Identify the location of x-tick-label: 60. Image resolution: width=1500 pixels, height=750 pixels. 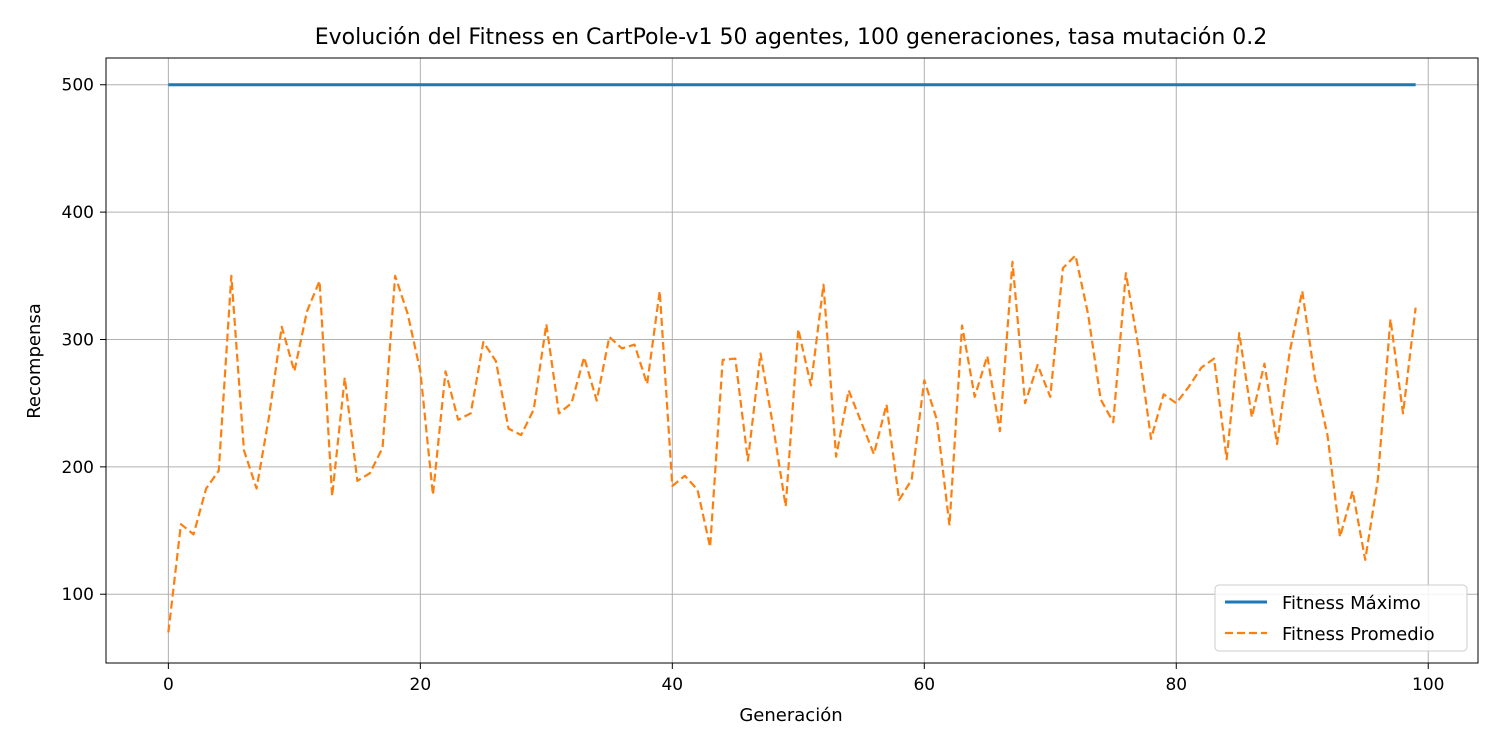
(924, 685).